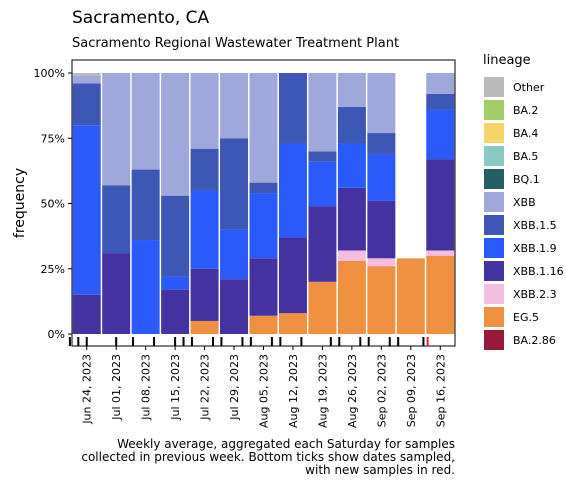  Describe the element at coordinates (535, 225) in the screenshot. I see `legend-label: XBB.1.5` at that location.